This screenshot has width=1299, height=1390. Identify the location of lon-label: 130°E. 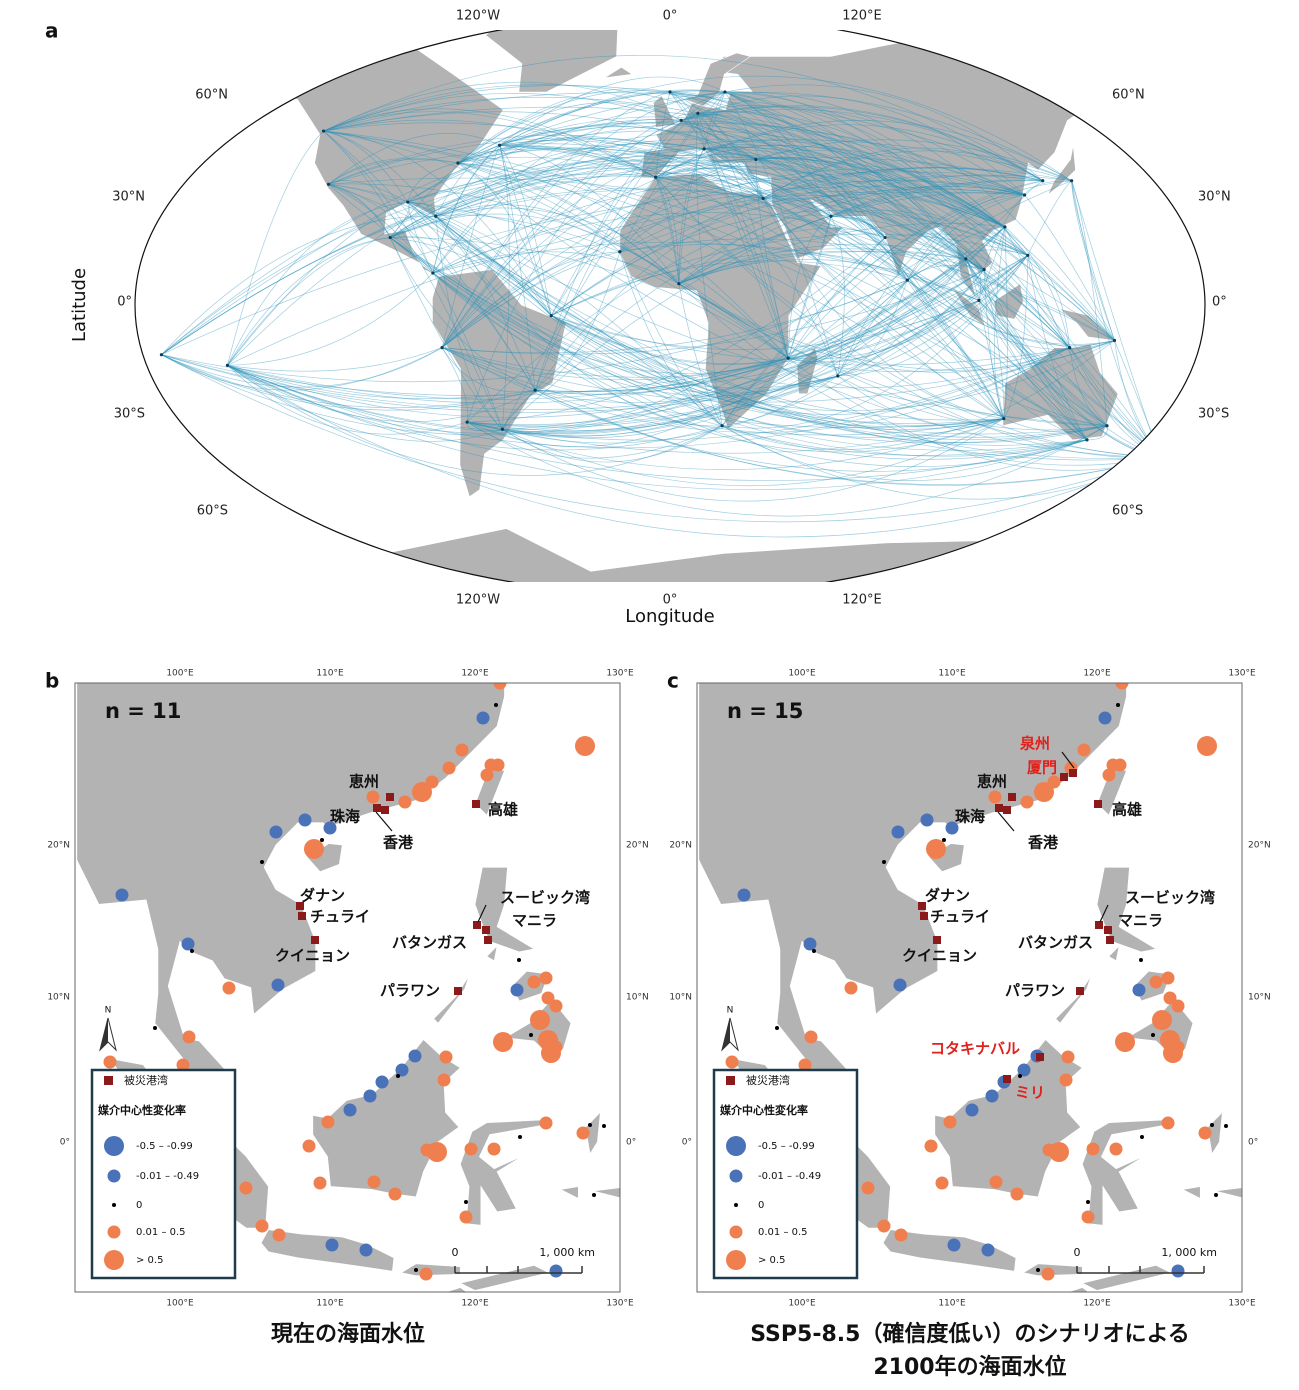
(620, 674).